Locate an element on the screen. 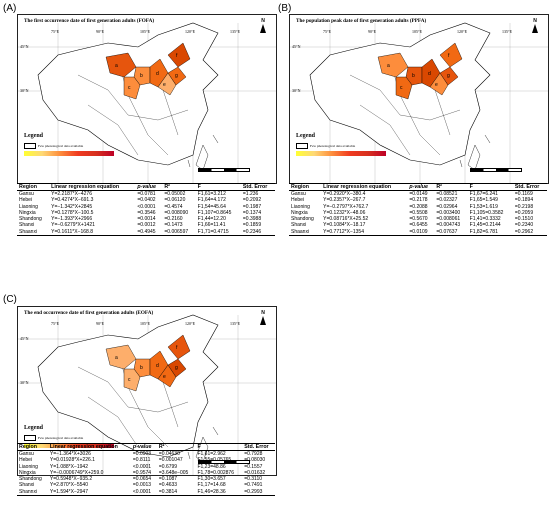 This screenshot has width=550, height=506. table-cell: F1,17=14.68 is located at coordinates (211, 485).